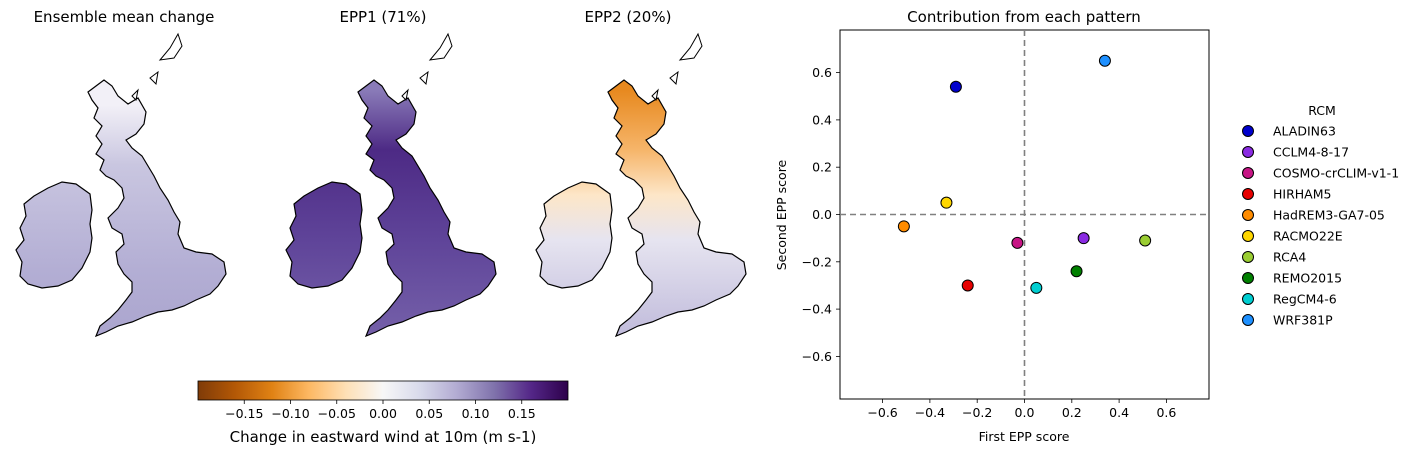 This screenshot has width=1427, height=454. Describe the element at coordinates (882, 412) in the screenshot. I see `x-tick-label: −0.6` at that location.